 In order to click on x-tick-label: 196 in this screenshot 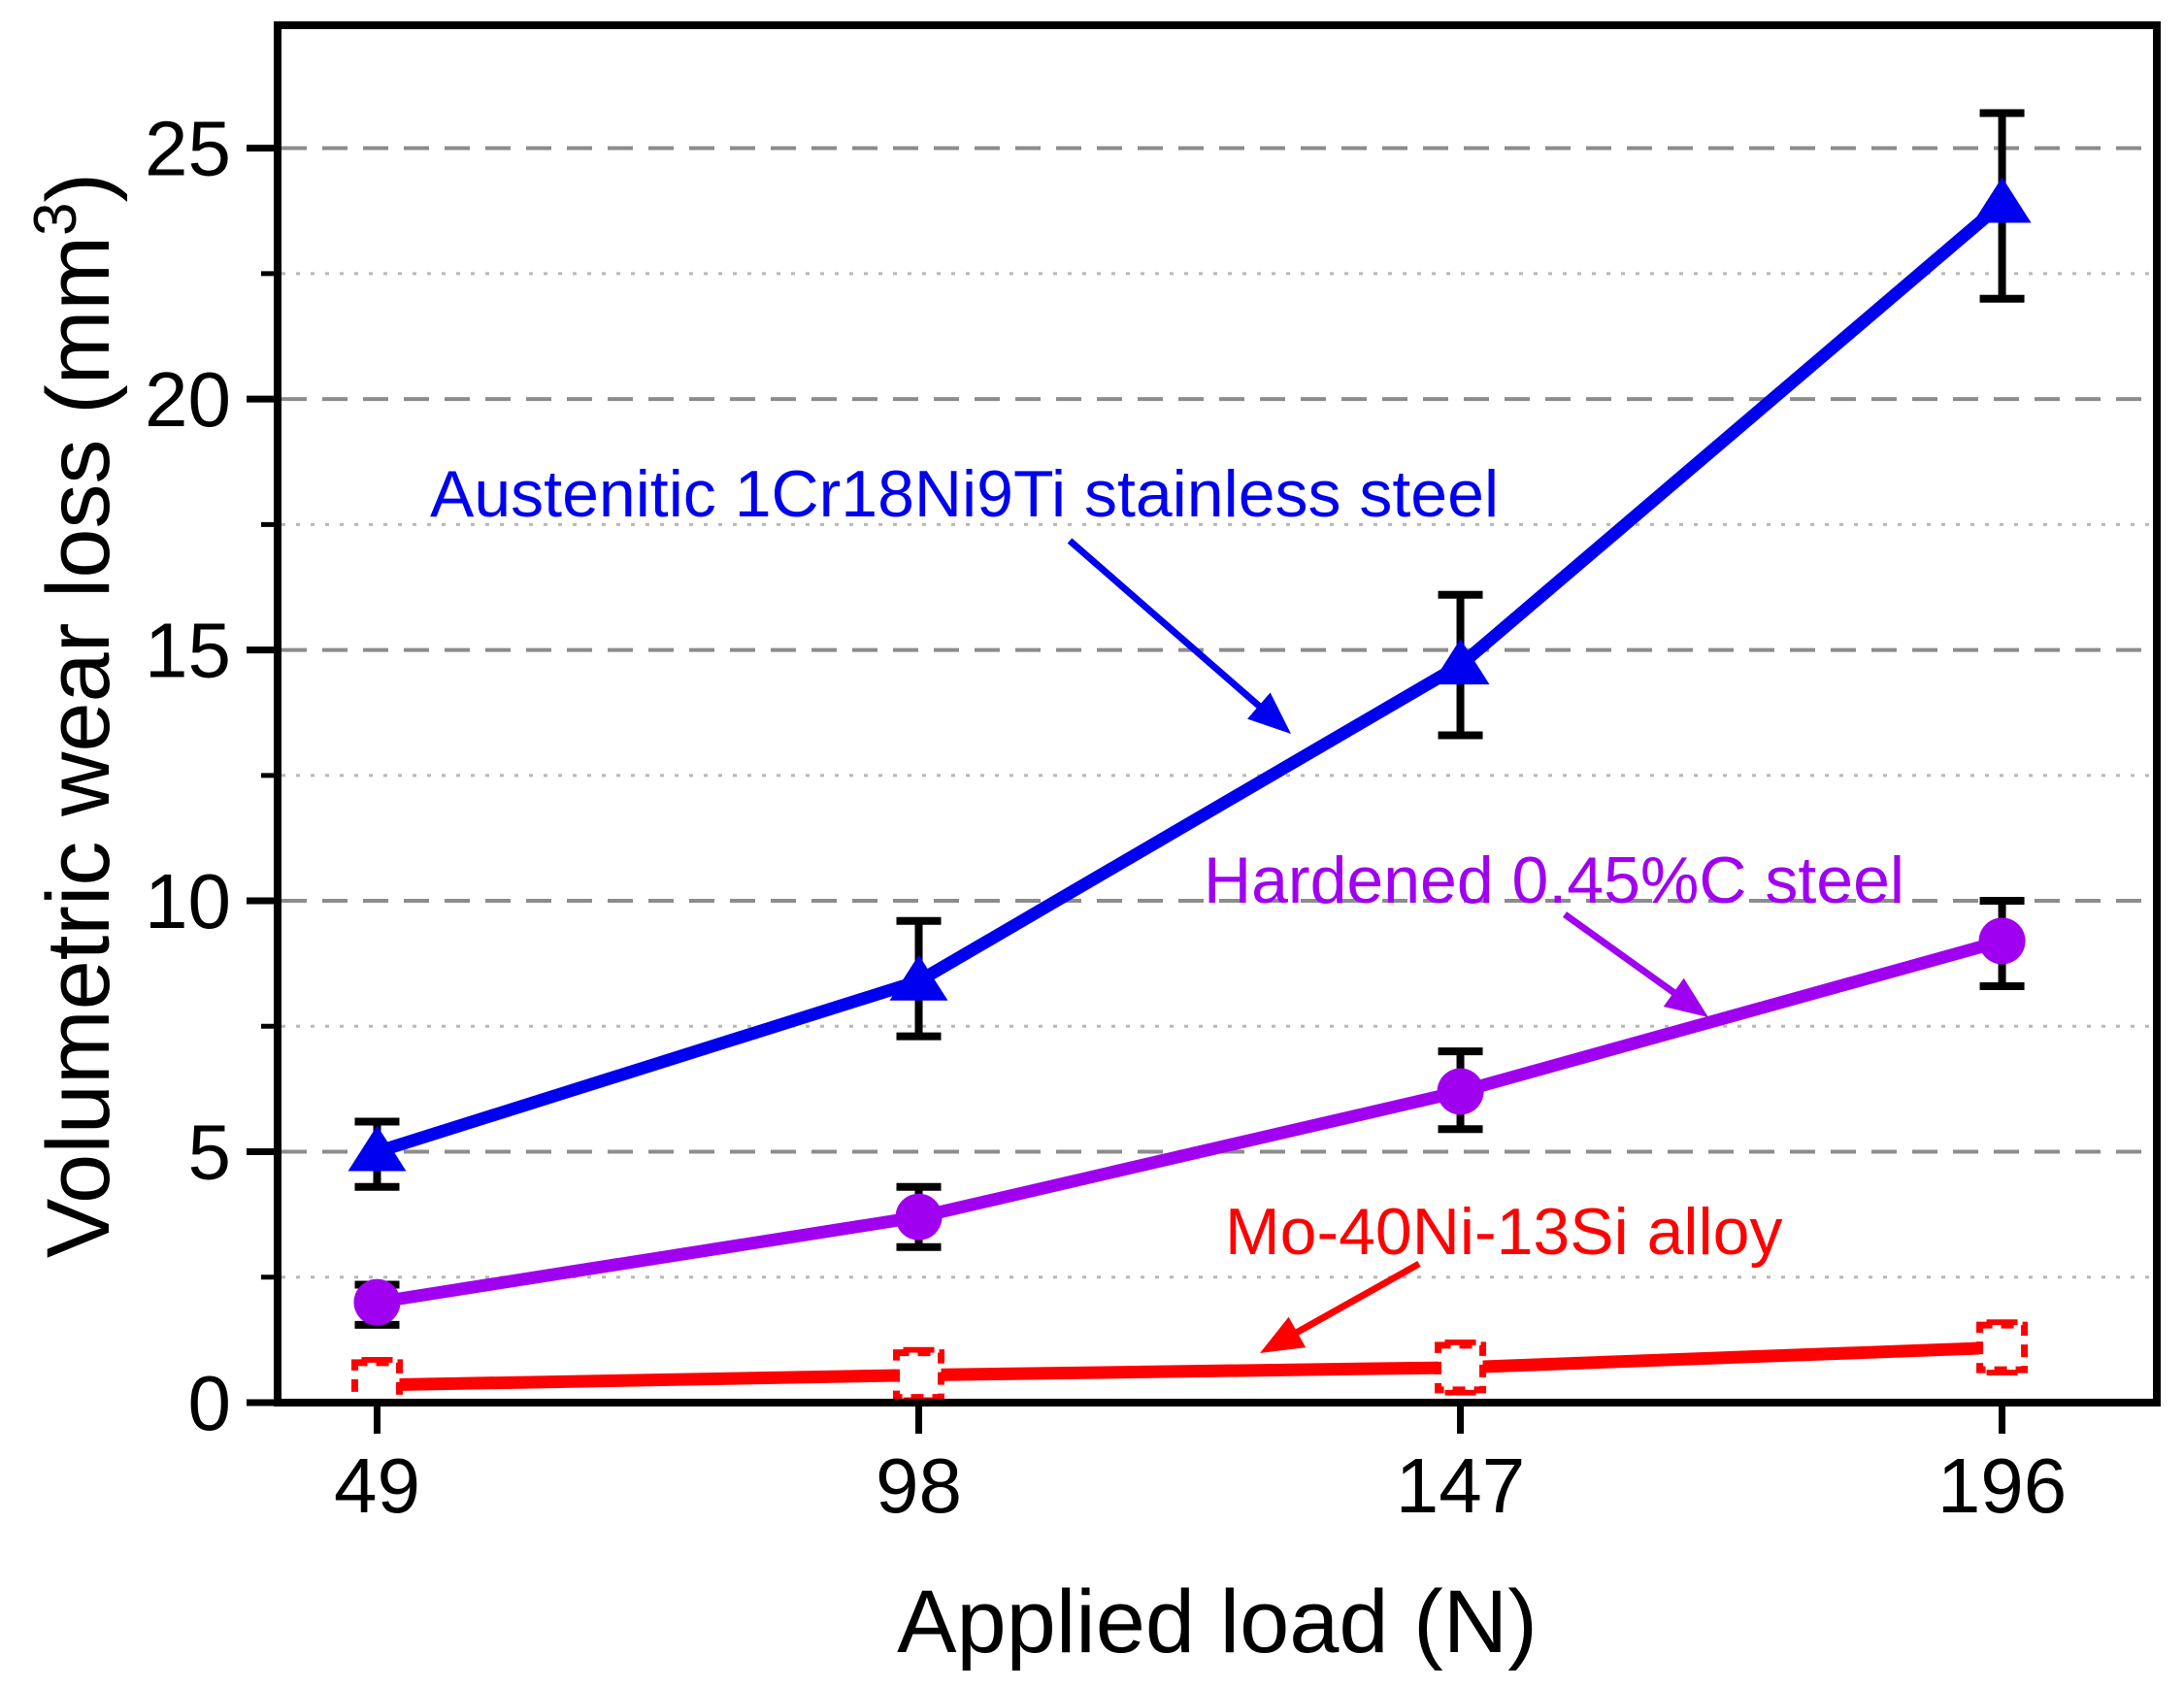, I will do `click(2002, 1485)`.